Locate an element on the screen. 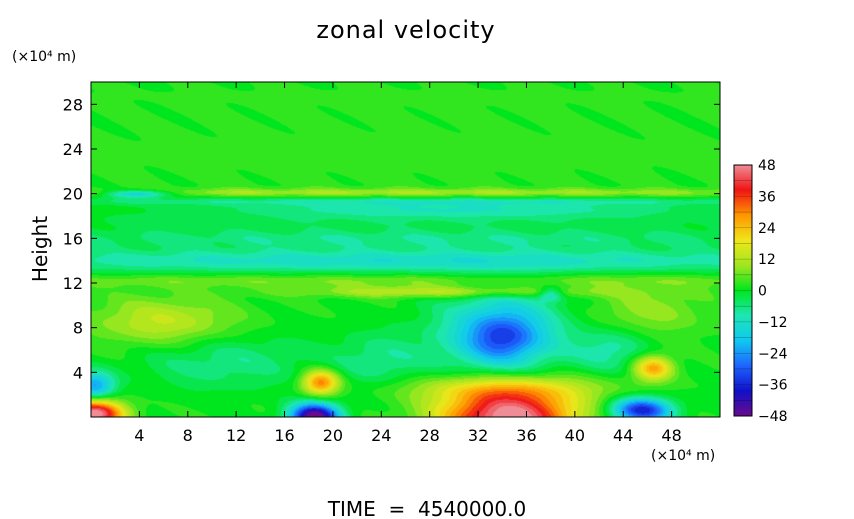 The width and height of the screenshot is (854, 519). x-tick-label: 28 is located at coordinates (430, 435).